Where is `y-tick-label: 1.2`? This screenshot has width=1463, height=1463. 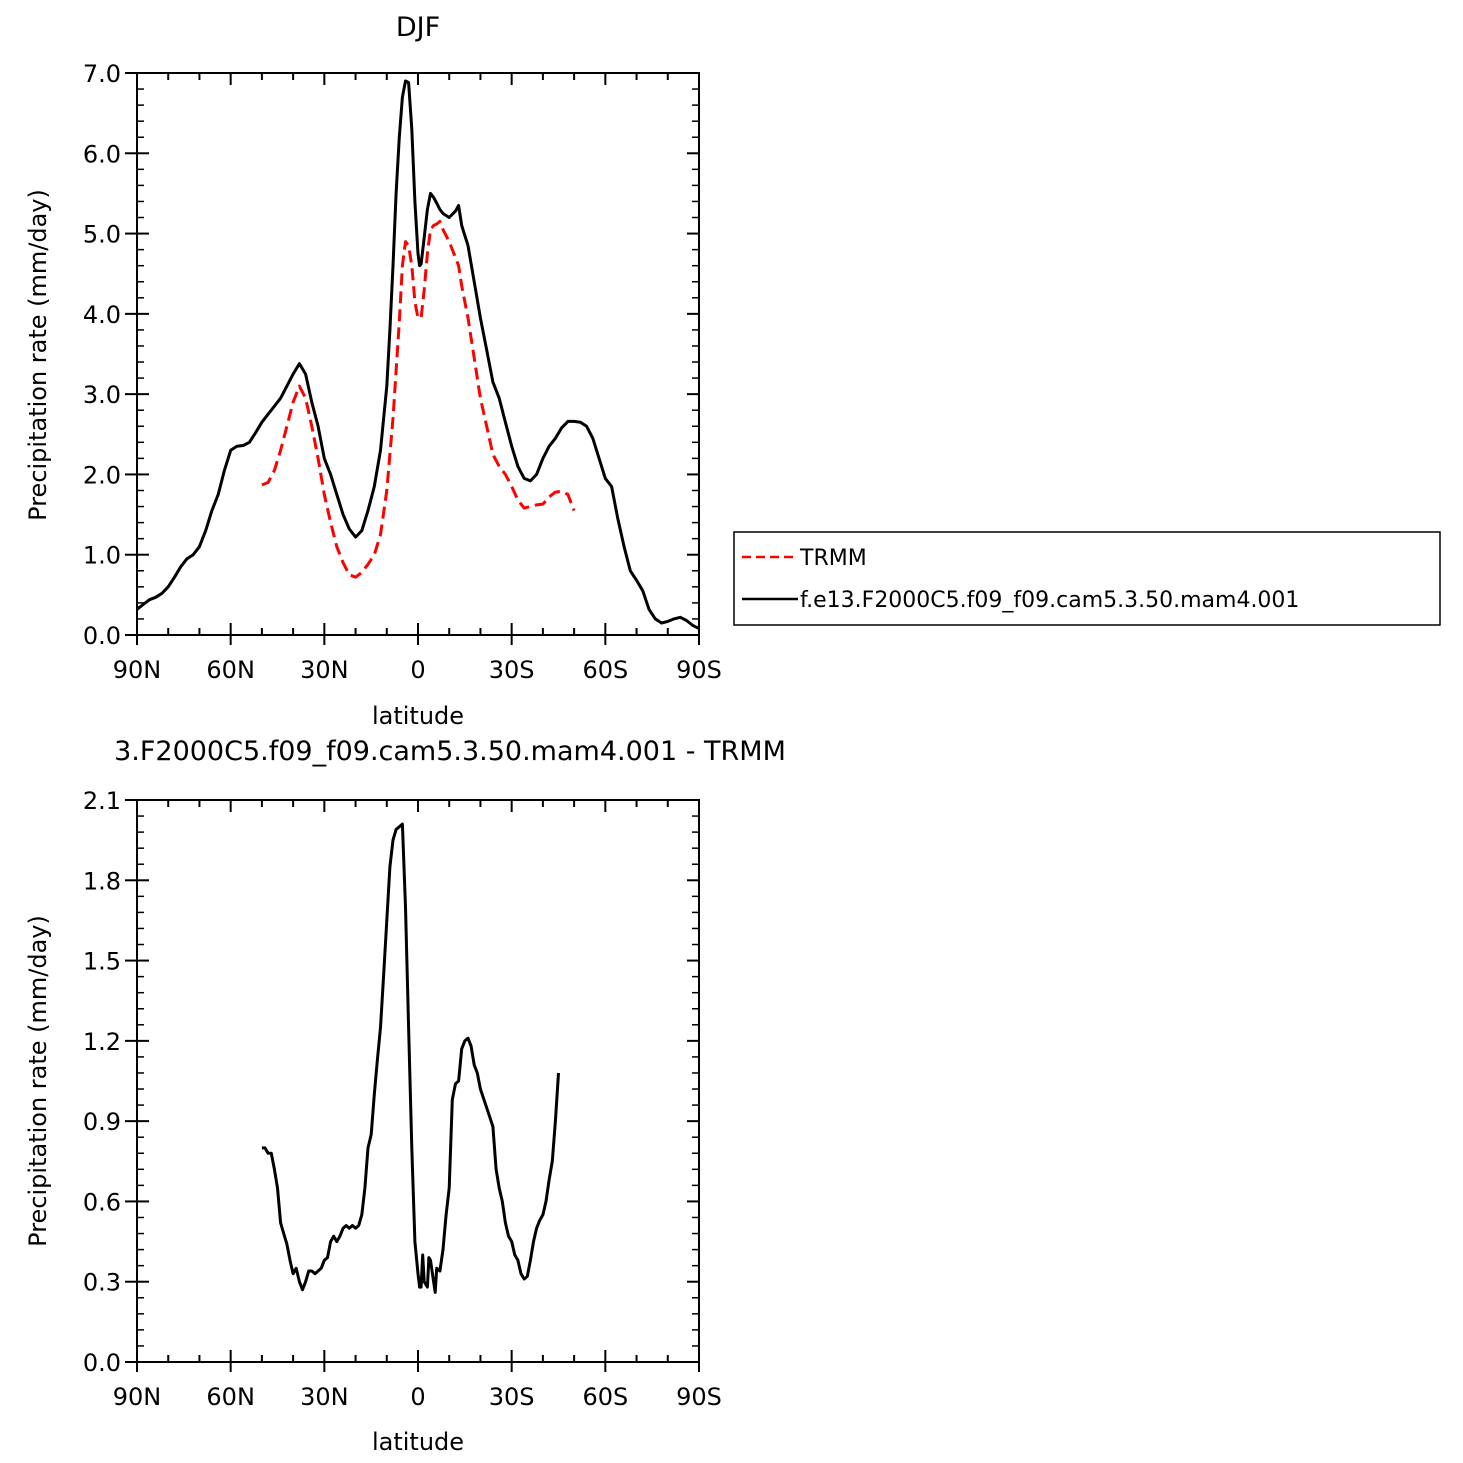 y-tick-label: 1.2 is located at coordinates (102, 1042).